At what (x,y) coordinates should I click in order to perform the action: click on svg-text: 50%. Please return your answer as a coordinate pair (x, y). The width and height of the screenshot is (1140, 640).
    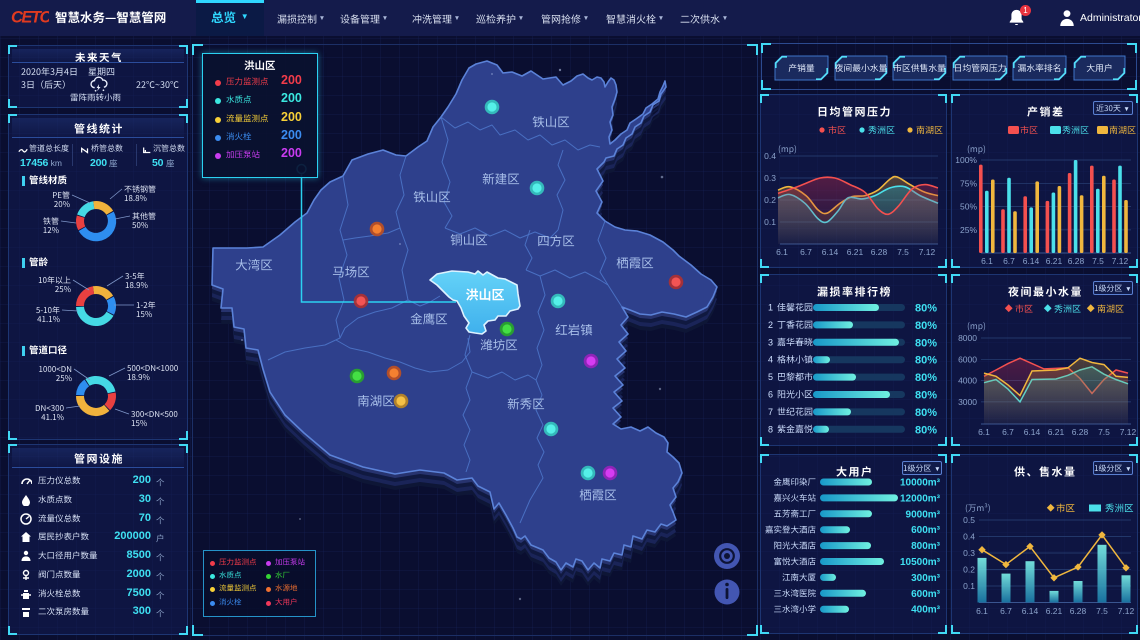
    Looking at the image, I should click on (968, 207).